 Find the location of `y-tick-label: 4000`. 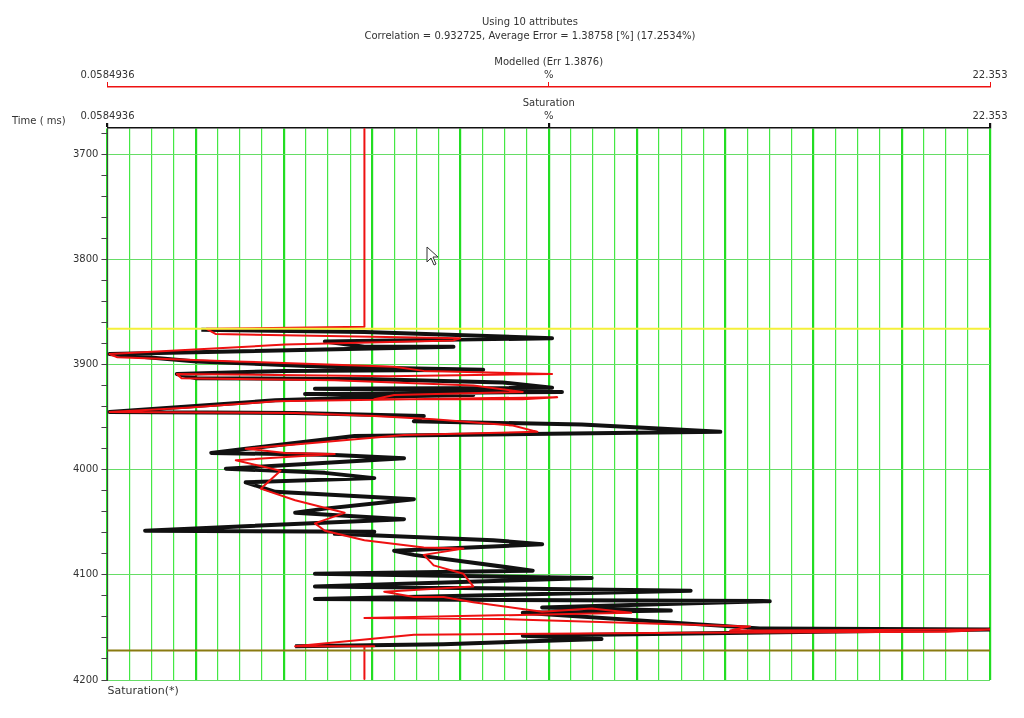

y-tick-label: 4000 is located at coordinates (86, 469).